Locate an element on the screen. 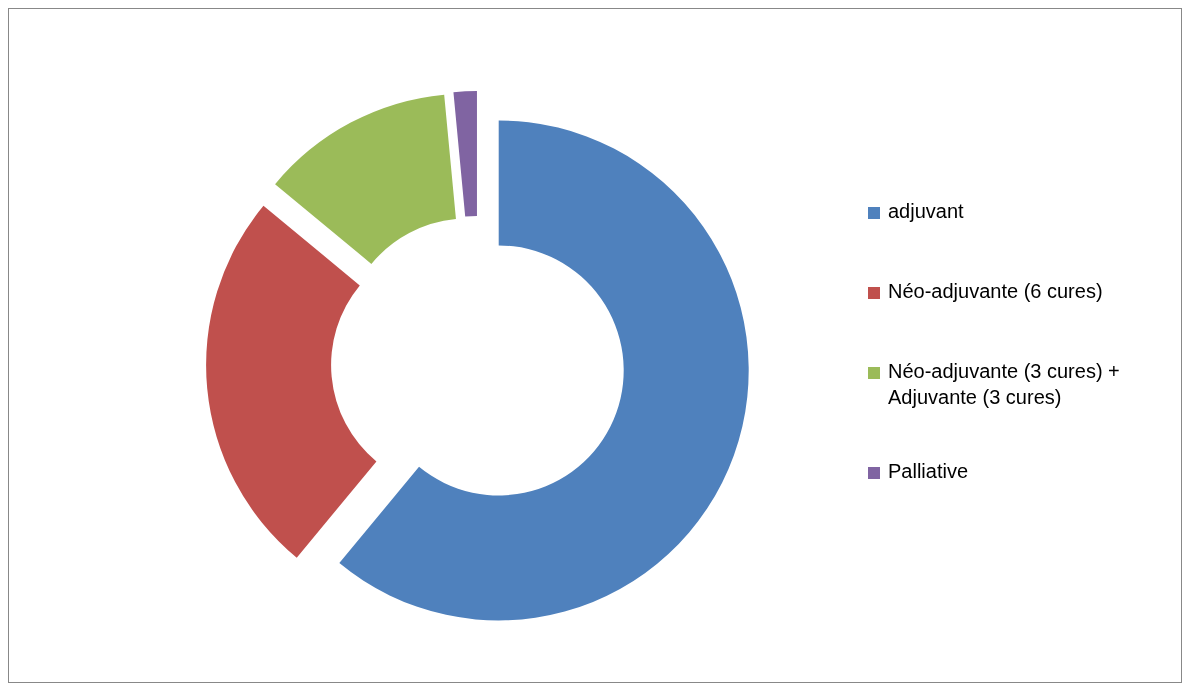  legend-label: Palliative is located at coordinates (928, 471).